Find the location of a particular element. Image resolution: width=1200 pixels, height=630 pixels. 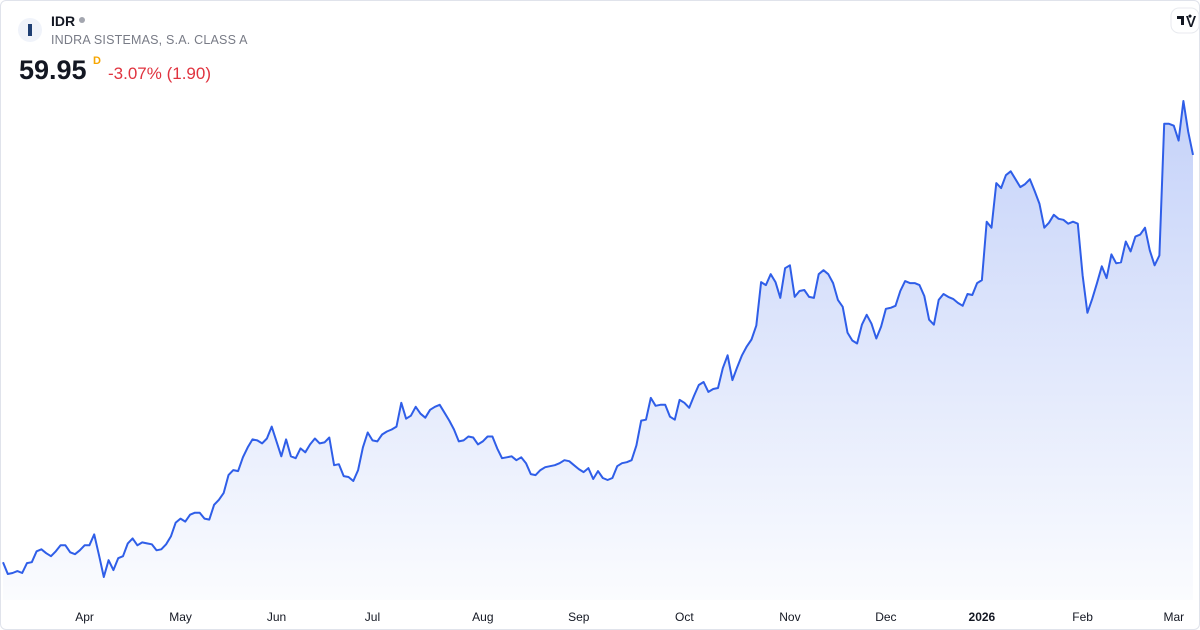

x-tick-label: Apr is located at coordinates (84, 617).